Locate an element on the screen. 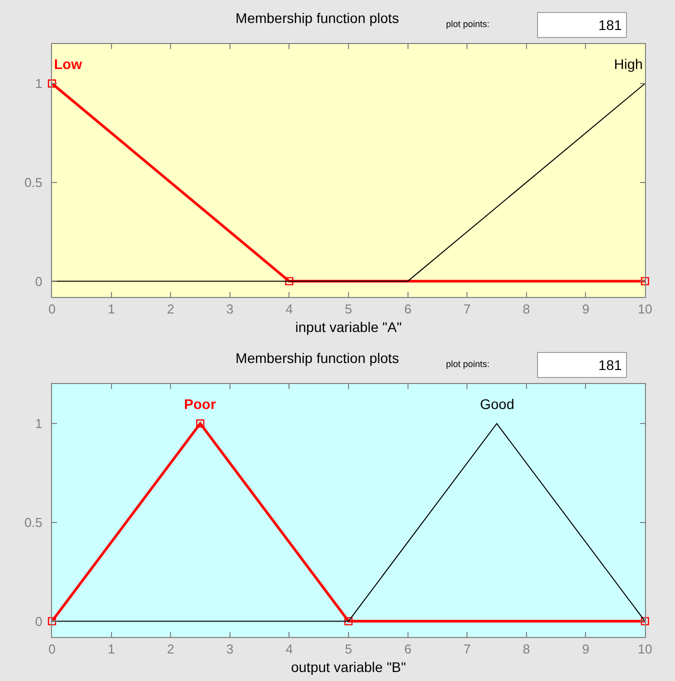 The image size is (675, 681). series-label: Poor is located at coordinates (200, 404).